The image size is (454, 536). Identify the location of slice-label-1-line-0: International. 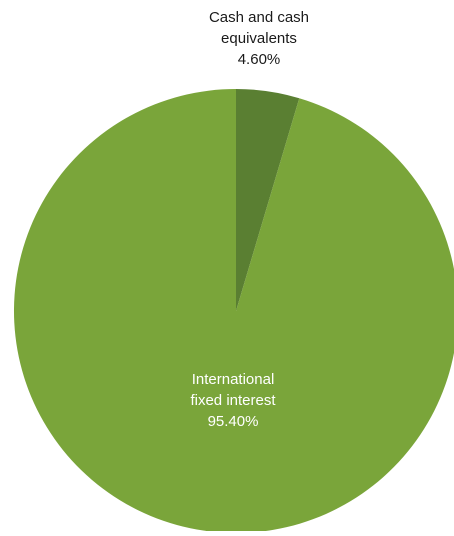
(233, 379).